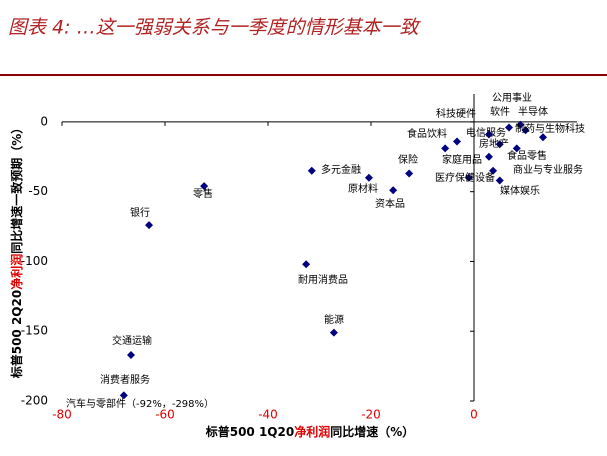 The height and width of the screenshot is (456, 607). I want to click on x-tick-label: -60, so click(165, 415).